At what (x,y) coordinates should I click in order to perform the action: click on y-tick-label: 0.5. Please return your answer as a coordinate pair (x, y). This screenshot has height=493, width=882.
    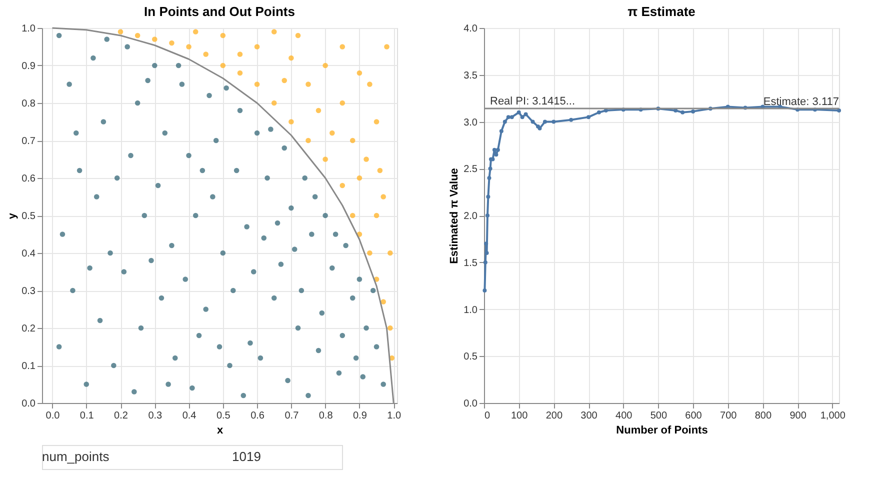
    Looking at the image, I should click on (29, 216).